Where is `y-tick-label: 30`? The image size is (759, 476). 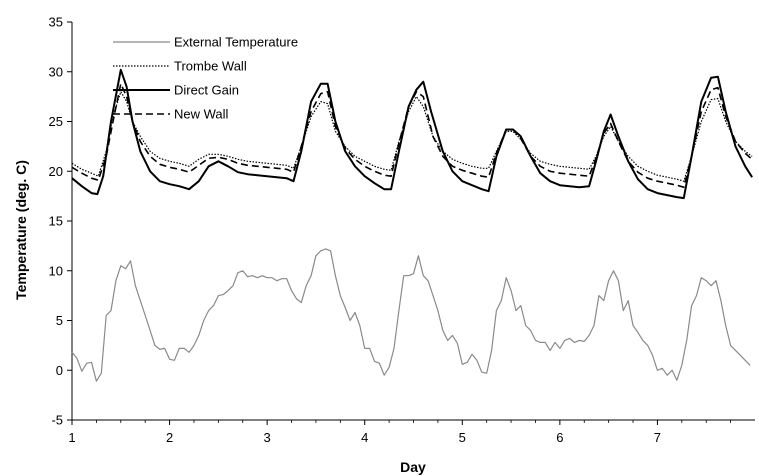
y-tick-label: 30 is located at coordinates (56, 71).